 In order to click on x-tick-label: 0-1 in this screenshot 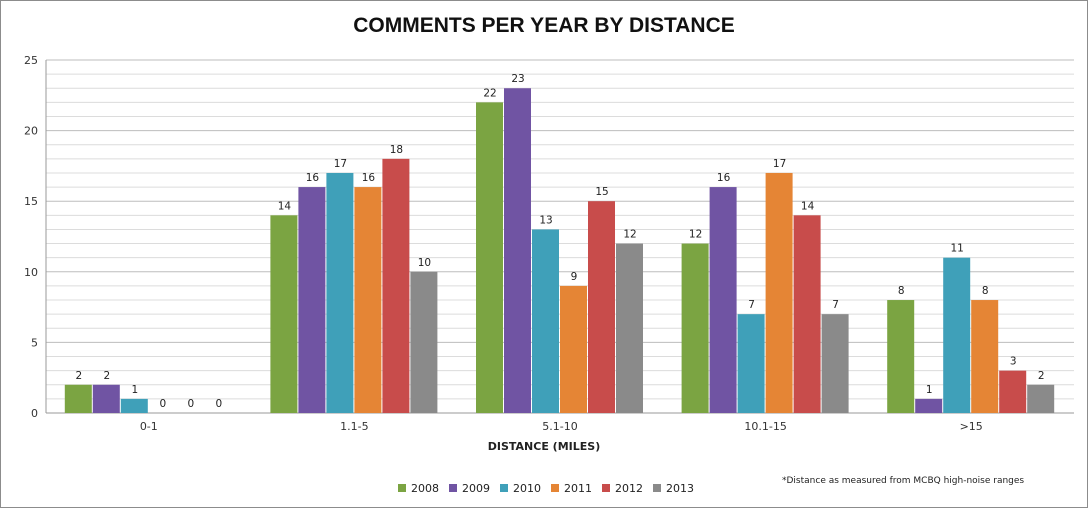, I will do `click(149, 426)`.